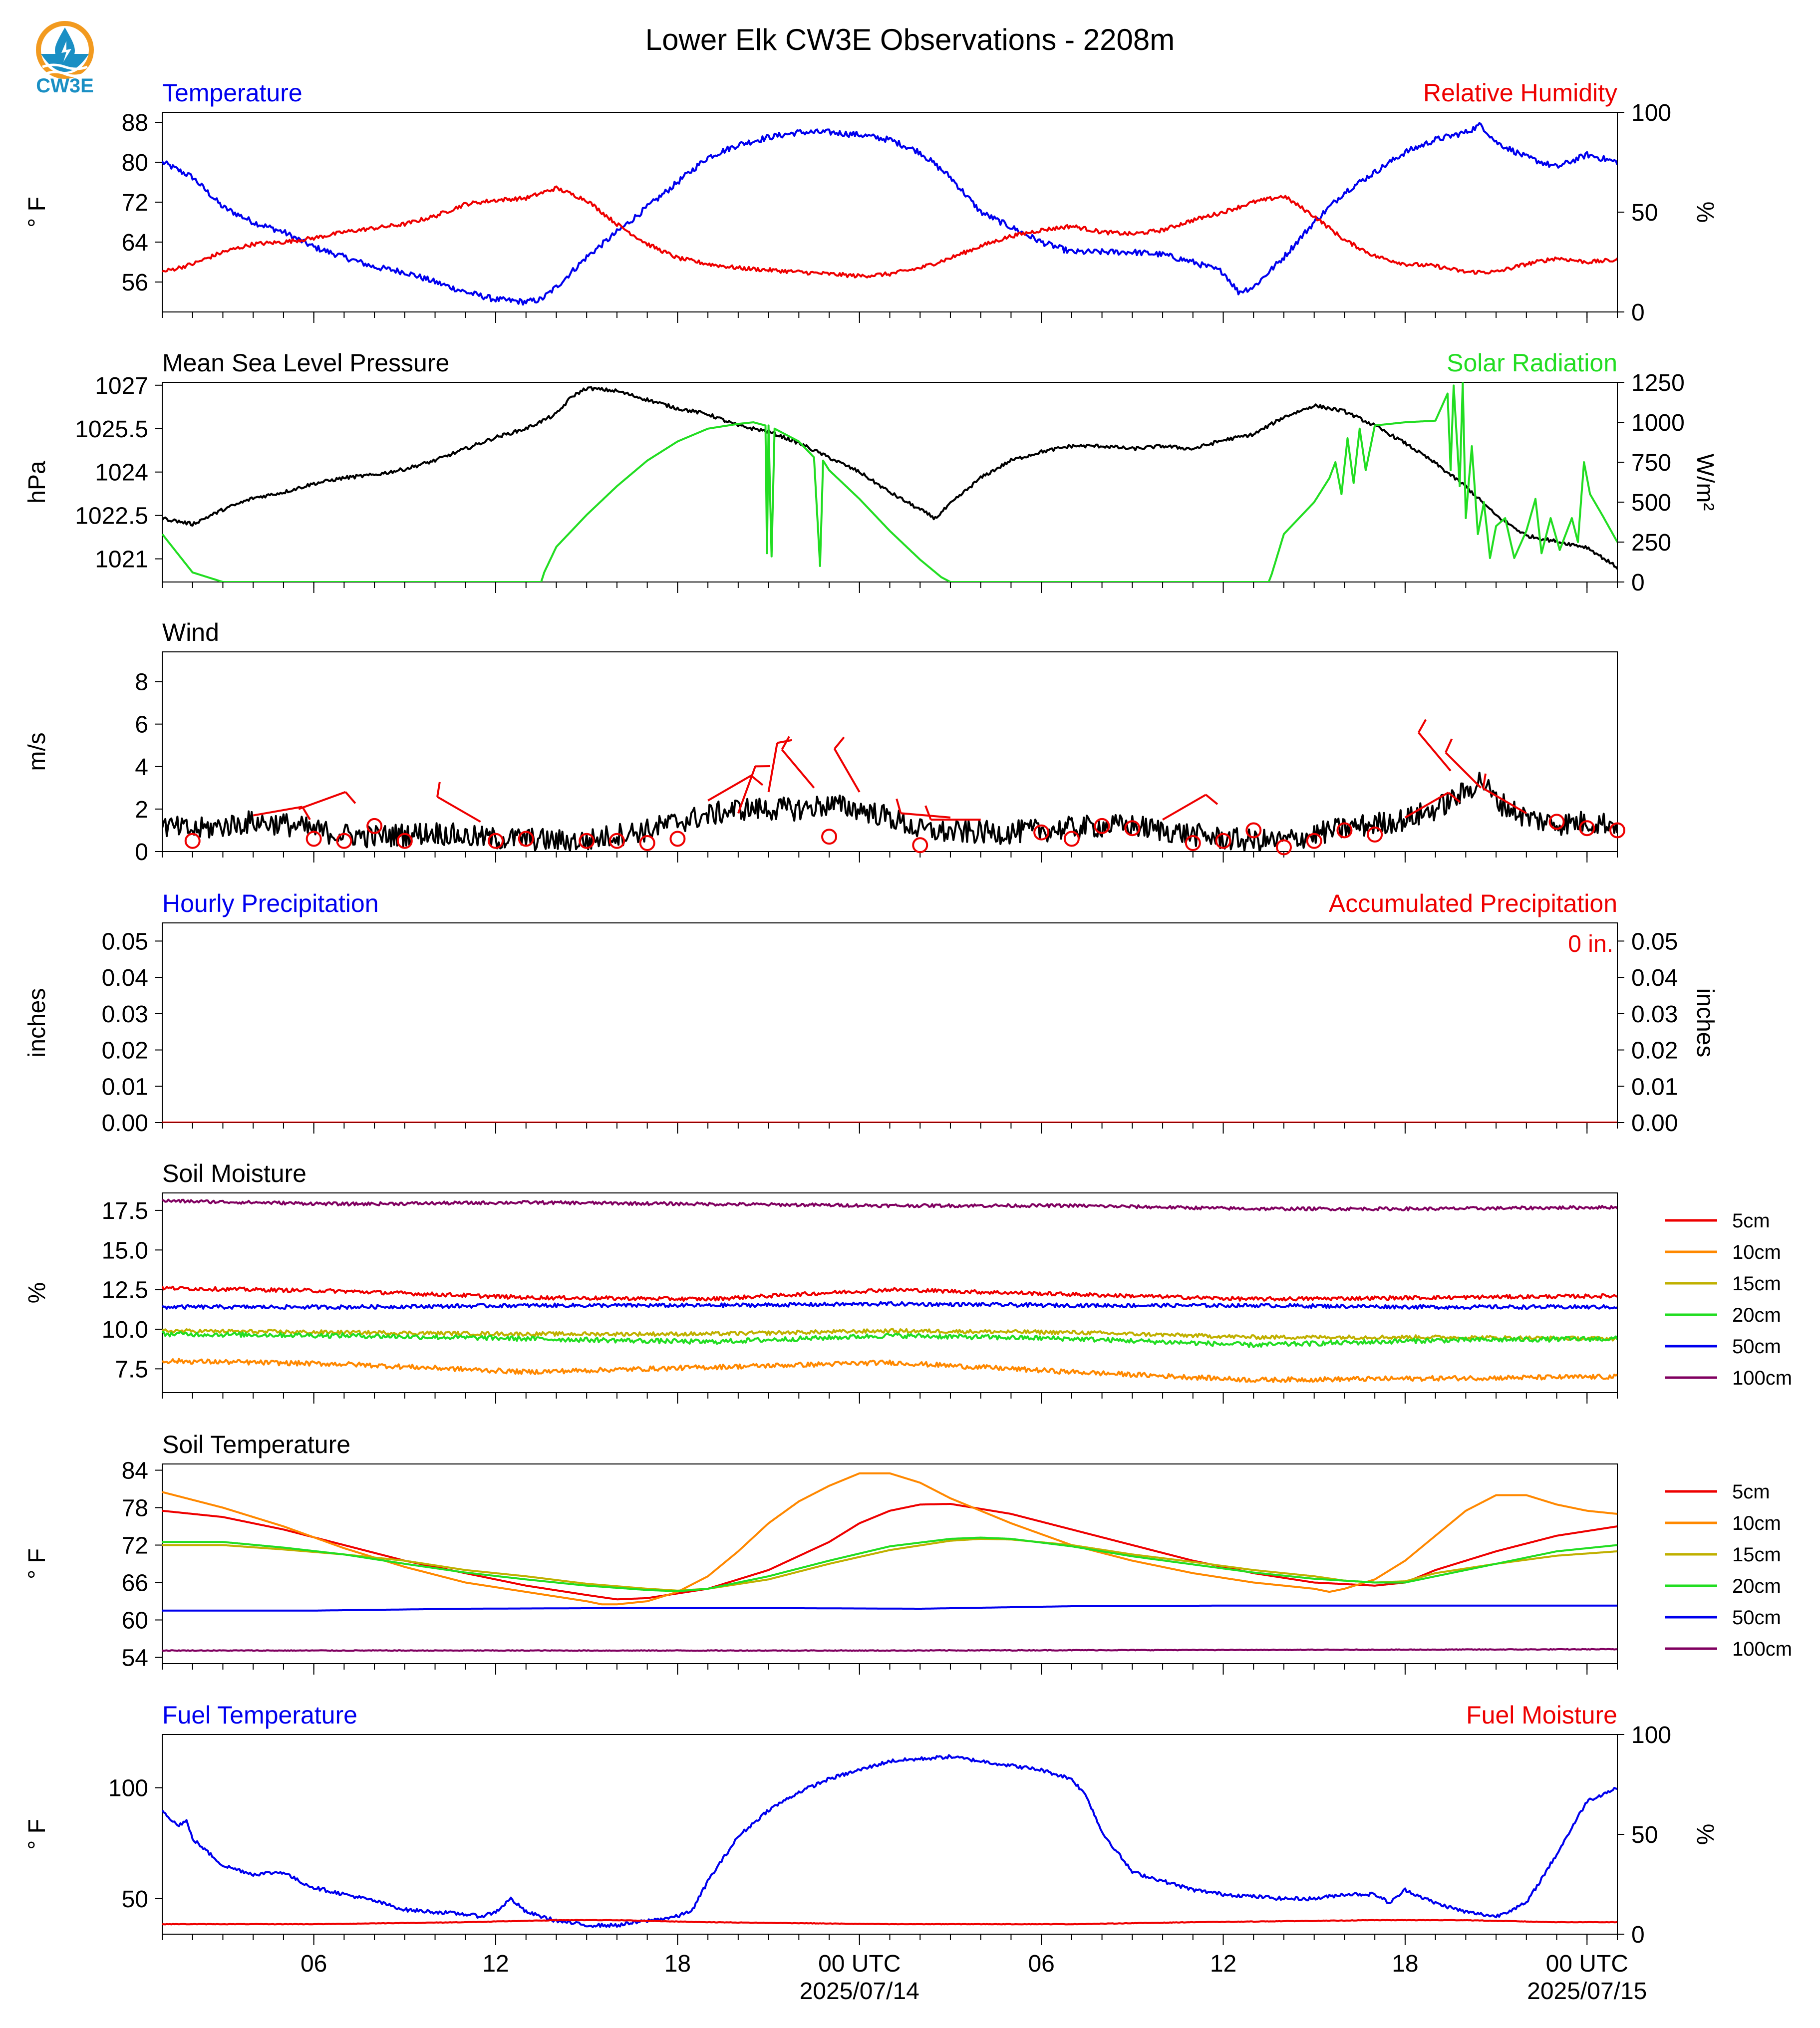 The width and height of the screenshot is (1820, 2028). What do you see at coordinates (1651, 463) in the screenshot?
I see `y2-tick-label: 750` at bounding box center [1651, 463].